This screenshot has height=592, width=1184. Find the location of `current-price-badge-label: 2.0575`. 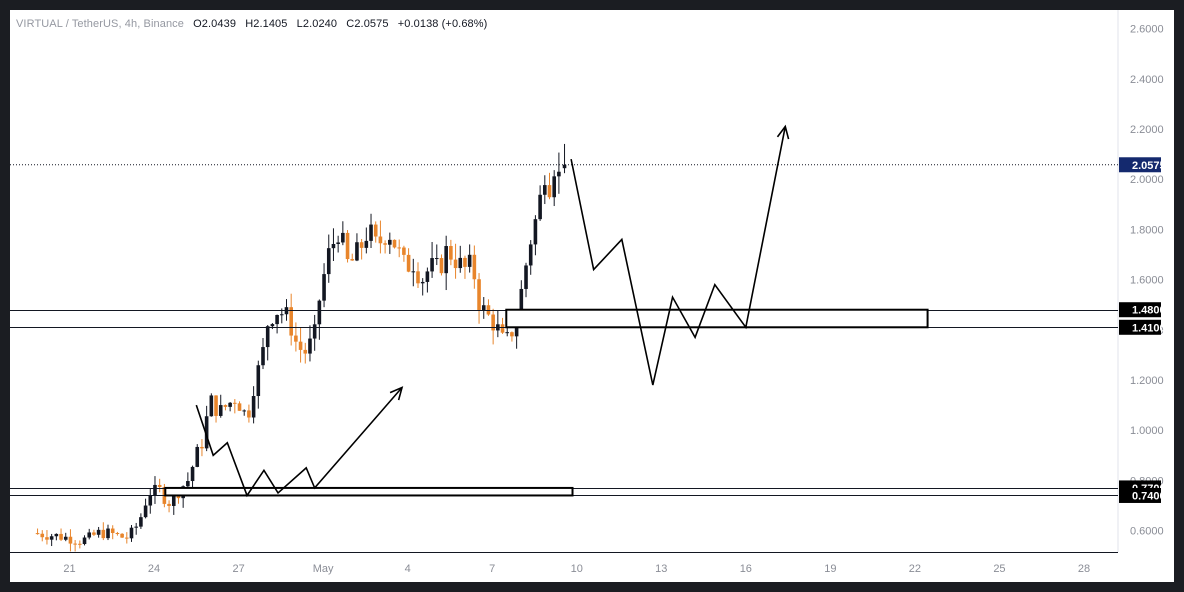

current-price-badge-label: 2.0575 is located at coordinates (1149, 166).